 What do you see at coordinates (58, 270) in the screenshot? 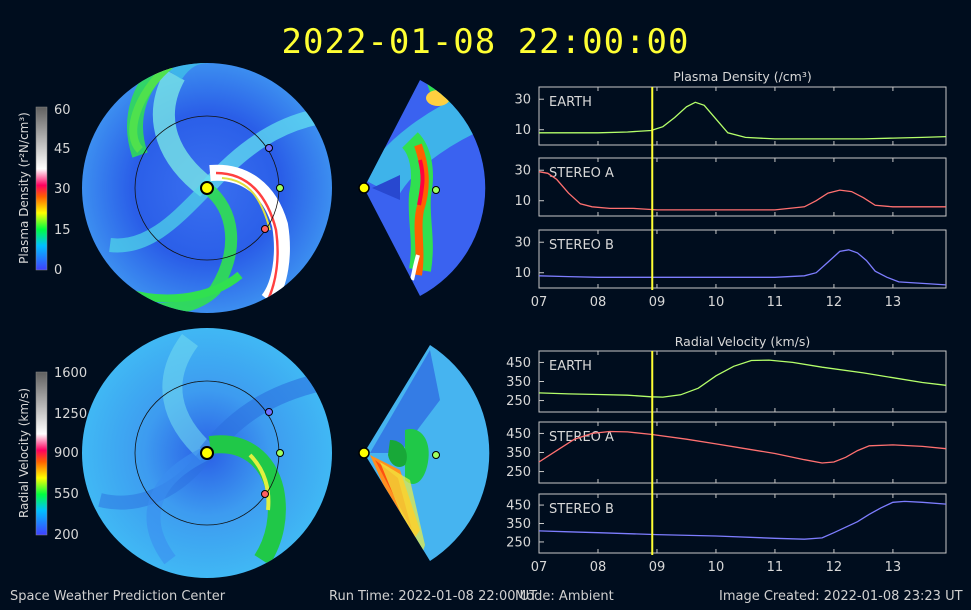
I see `density-colorbar-tick: 0` at bounding box center [58, 270].